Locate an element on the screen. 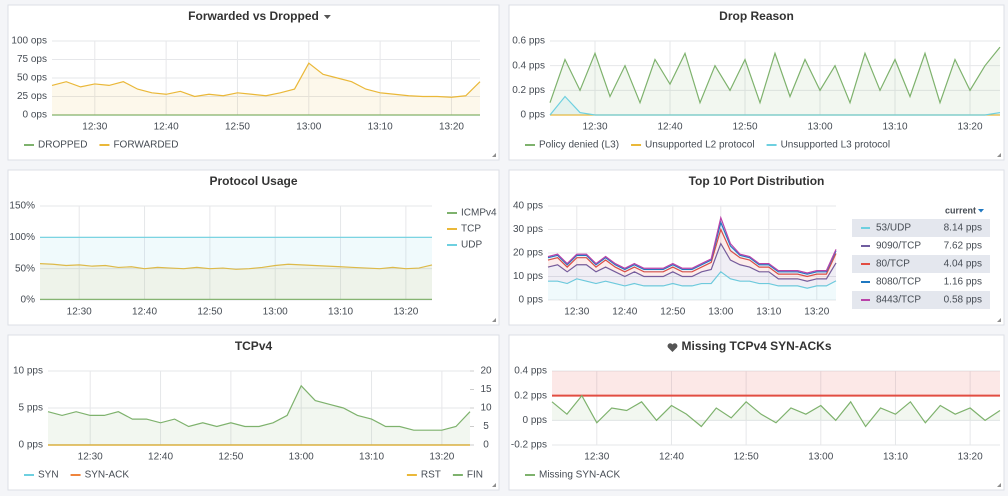  legend-label: 9090/TCP is located at coordinates (898, 246).